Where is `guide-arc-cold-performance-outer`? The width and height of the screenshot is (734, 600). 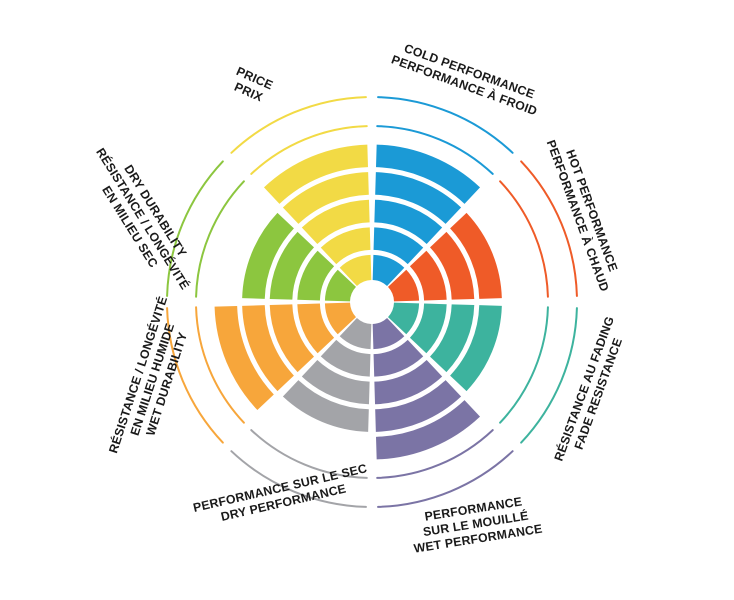
guide-arc-cold-performance-outer is located at coordinates (445, 125).